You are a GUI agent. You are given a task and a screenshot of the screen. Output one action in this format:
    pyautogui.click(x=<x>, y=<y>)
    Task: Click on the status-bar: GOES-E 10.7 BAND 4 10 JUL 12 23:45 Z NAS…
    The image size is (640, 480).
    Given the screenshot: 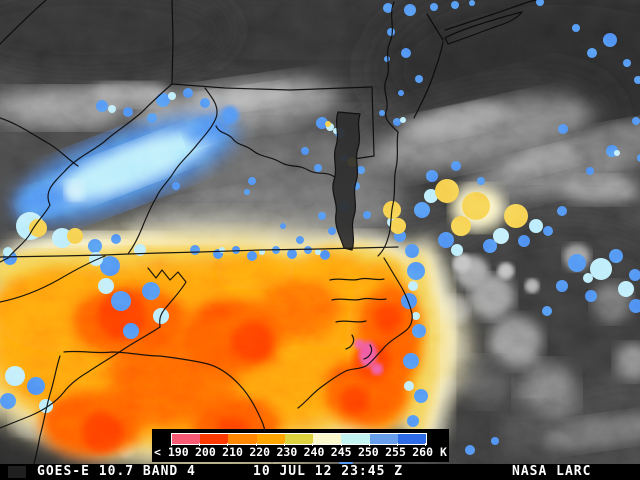 What is the action you would take?
    pyautogui.click(x=320, y=472)
    